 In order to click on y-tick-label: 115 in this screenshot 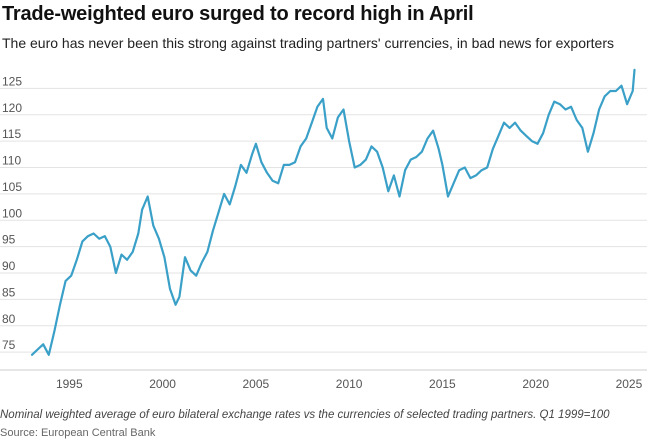, I will do `click(11, 134)`.